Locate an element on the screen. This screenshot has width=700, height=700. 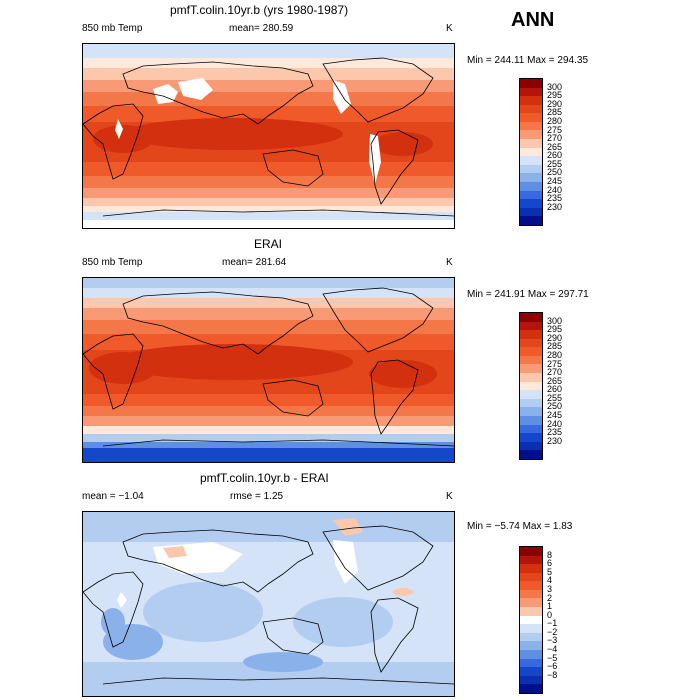
colorbar-level-label: 3 is located at coordinates (550, 588).